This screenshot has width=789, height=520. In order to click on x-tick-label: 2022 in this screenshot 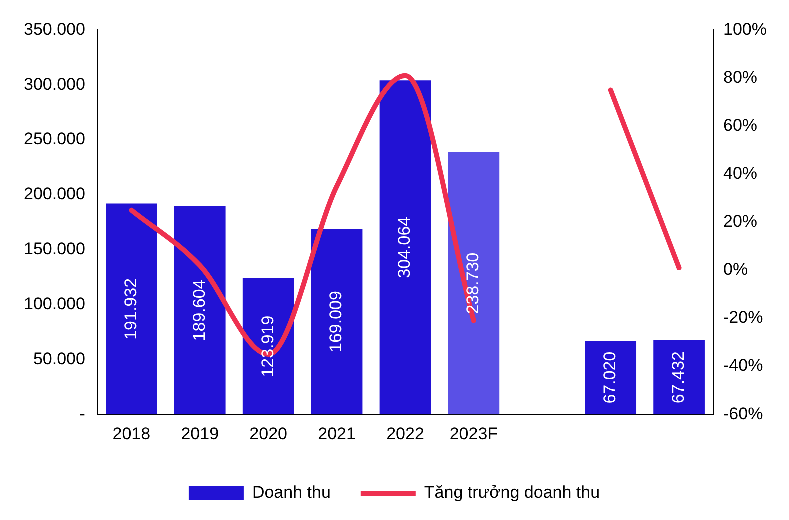, I will do `click(405, 434)`.